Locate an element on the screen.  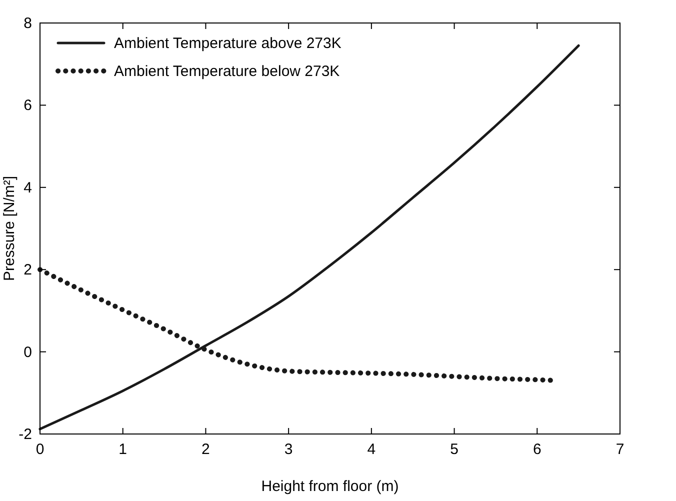
x-tick-label: 0 is located at coordinates (40, 449).